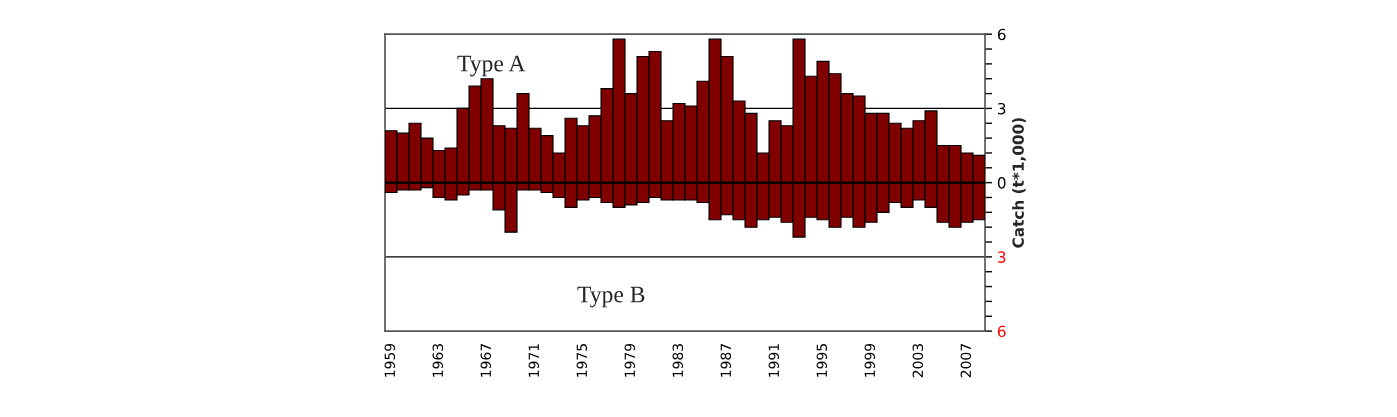 The image size is (1397, 417). Describe the element at coordinates (534, 360) in the screenshot. I see `x-tick-label: 1971` at that location.